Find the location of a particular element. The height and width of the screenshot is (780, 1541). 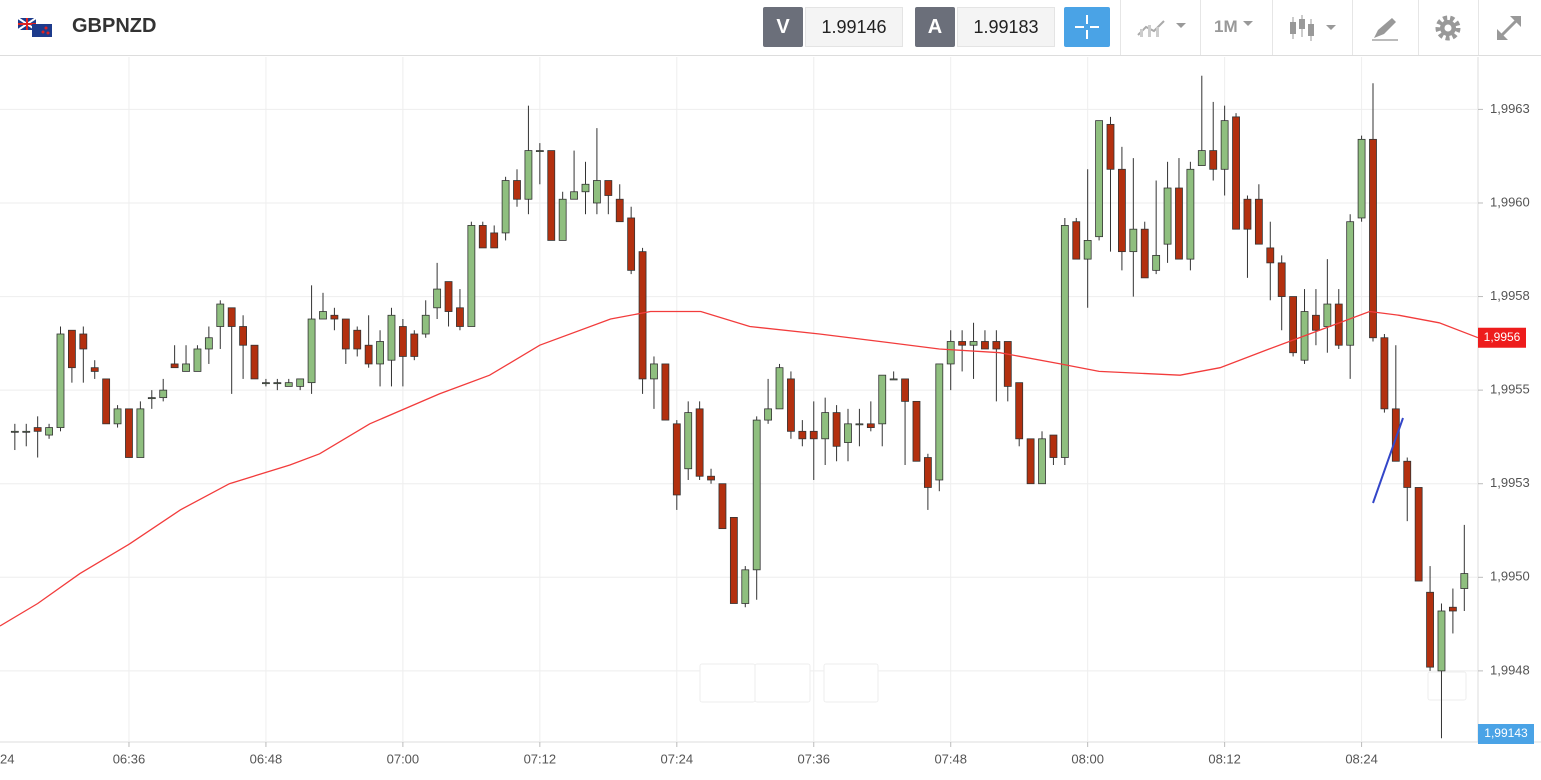

trendline is located at coordinates (1388, 460).